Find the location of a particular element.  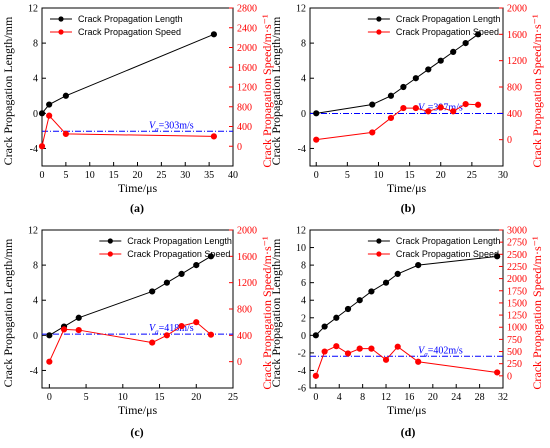

y-right-axis-label: Crack Propagation Speed/m·s⁻¹ is located at coordinates (267, 313).